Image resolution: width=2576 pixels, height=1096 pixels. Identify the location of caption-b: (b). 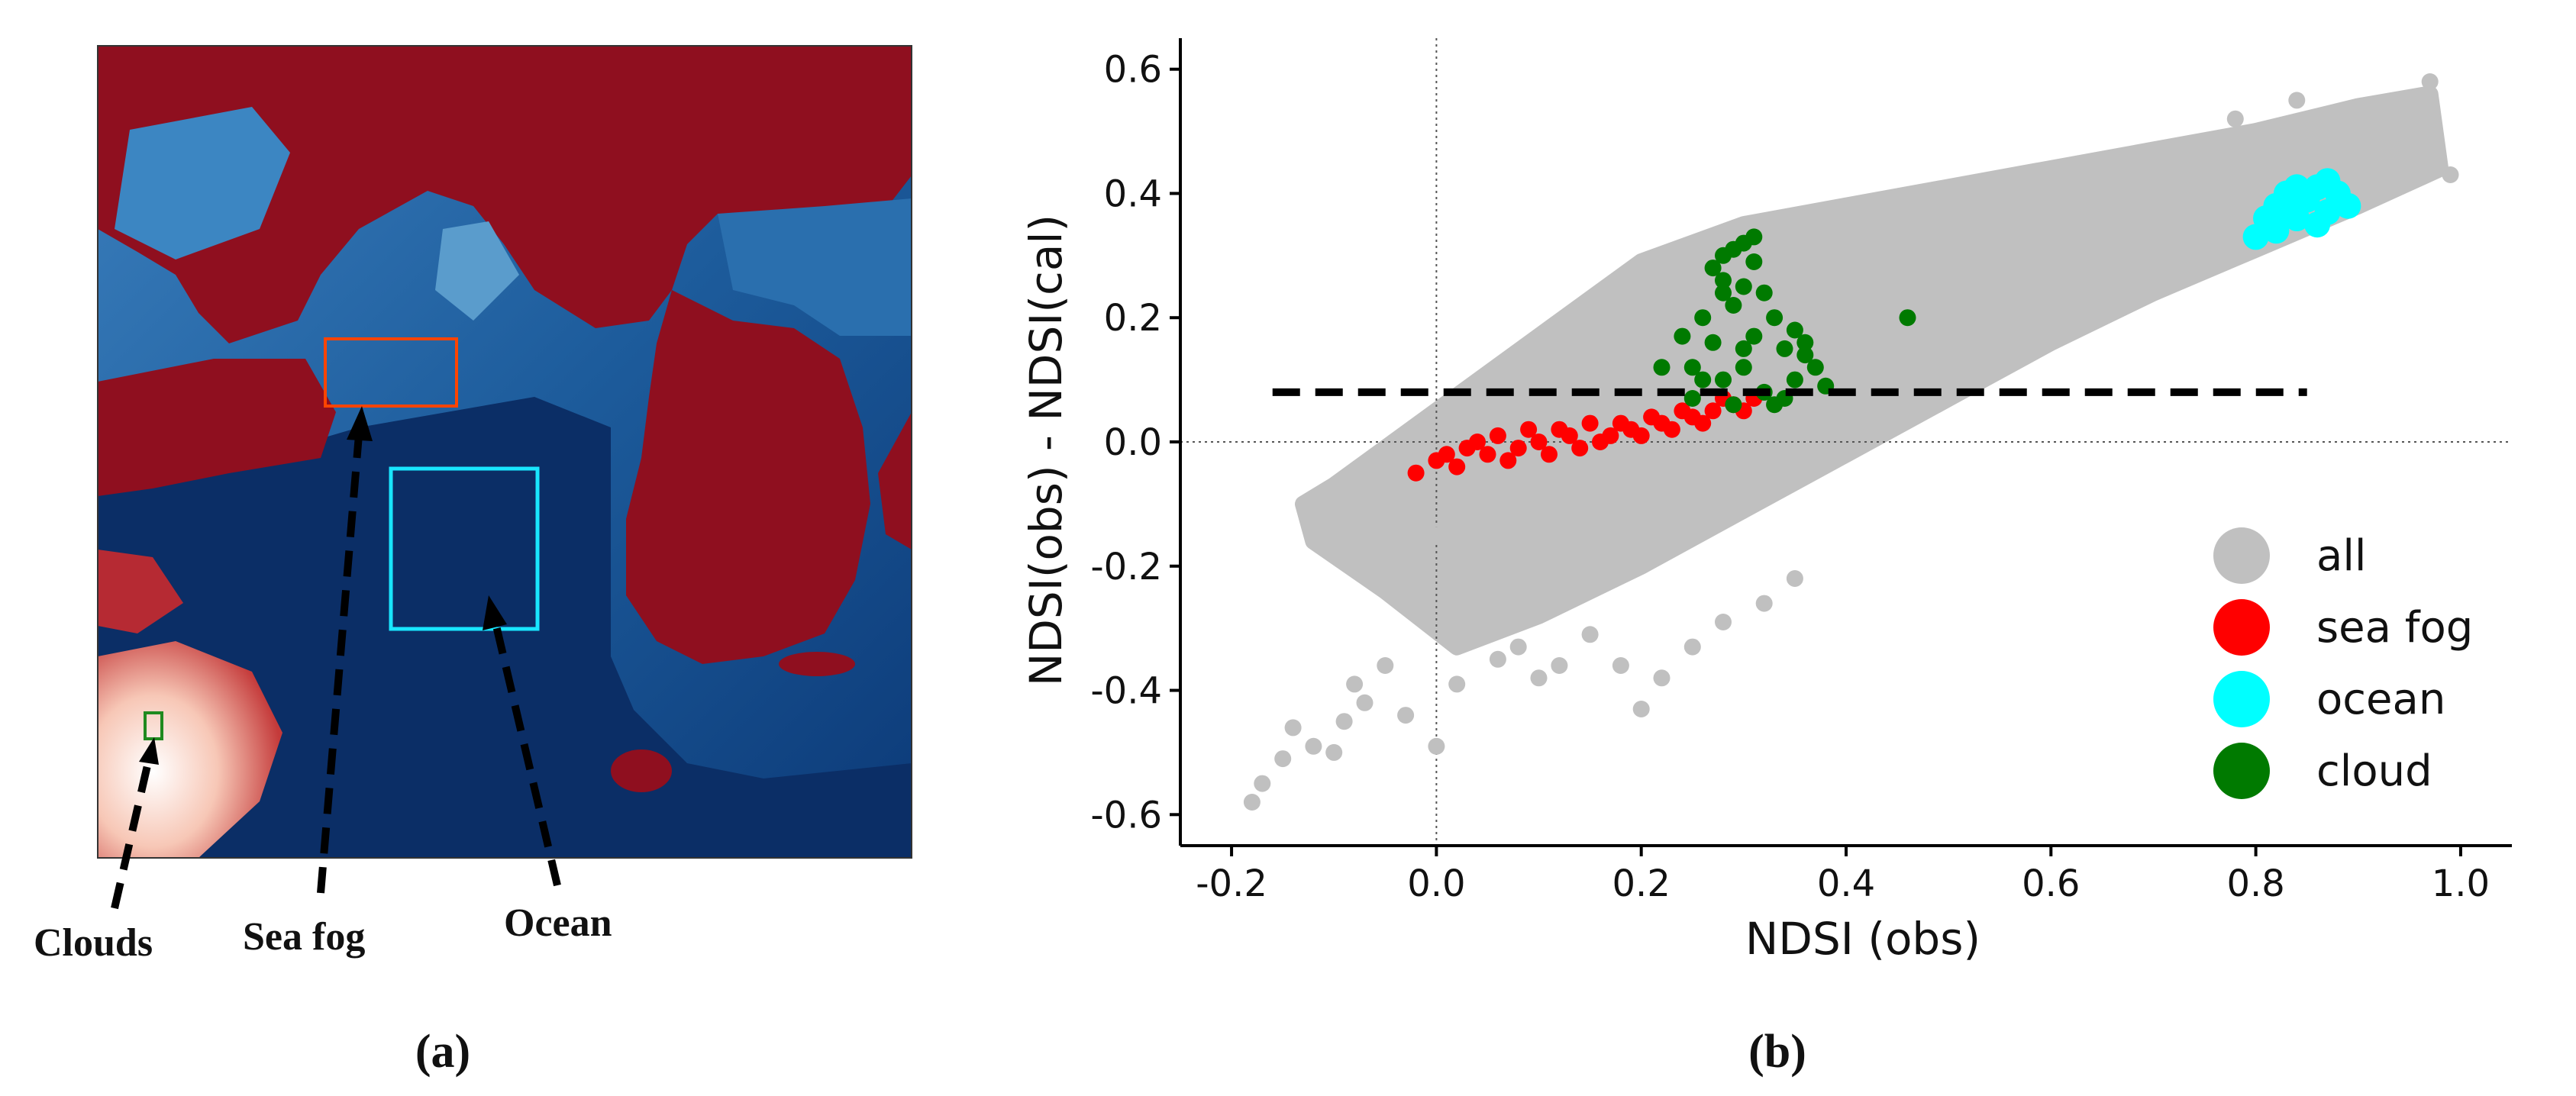
(1777, 1052).